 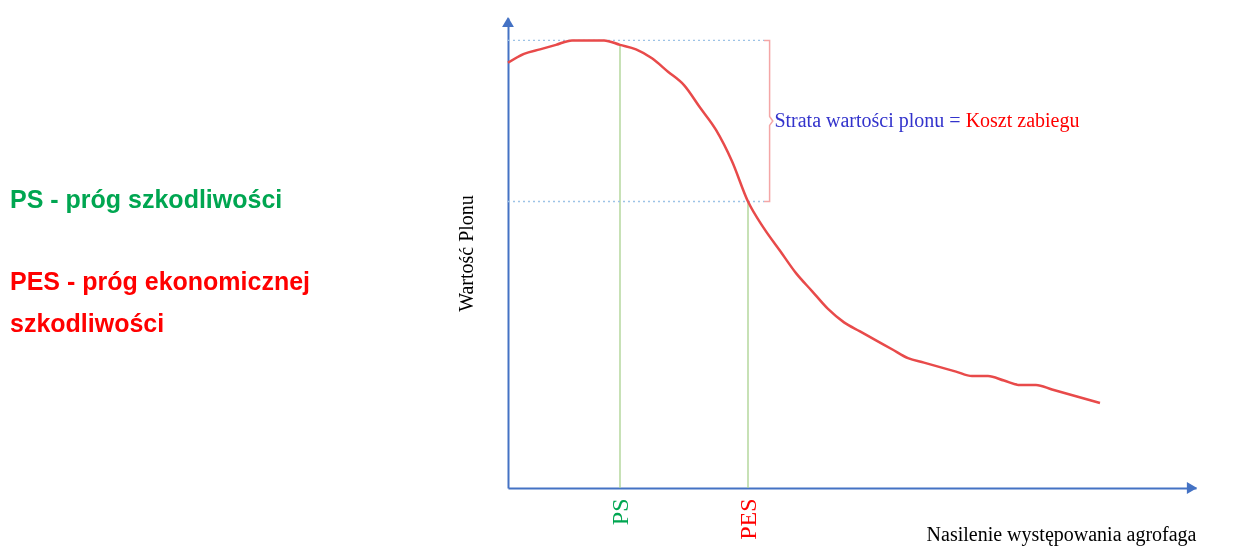 What do you see at coordinates (619, 512) in the screenshot?
I see `x-tick-label: PS` at bounding box center [619, 512].